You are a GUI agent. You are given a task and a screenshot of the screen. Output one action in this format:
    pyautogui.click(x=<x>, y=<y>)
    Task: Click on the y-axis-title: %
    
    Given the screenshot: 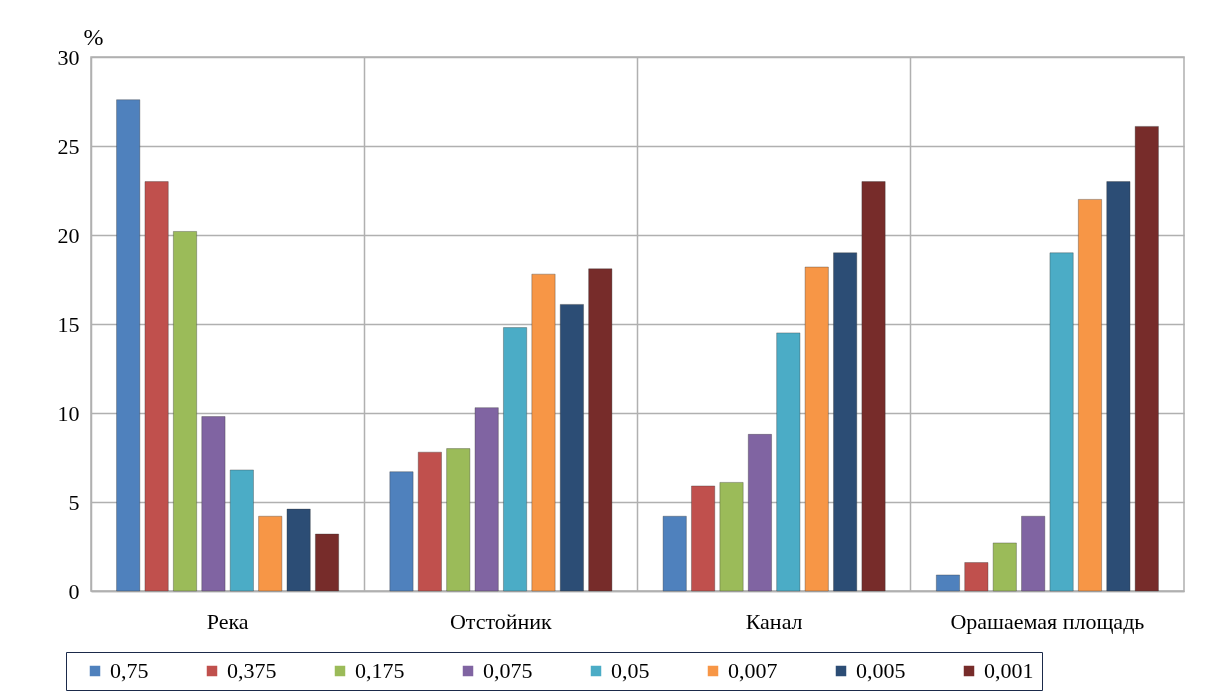 What is the action you would take?
    pyautogui.click(x=93, y=36)
    